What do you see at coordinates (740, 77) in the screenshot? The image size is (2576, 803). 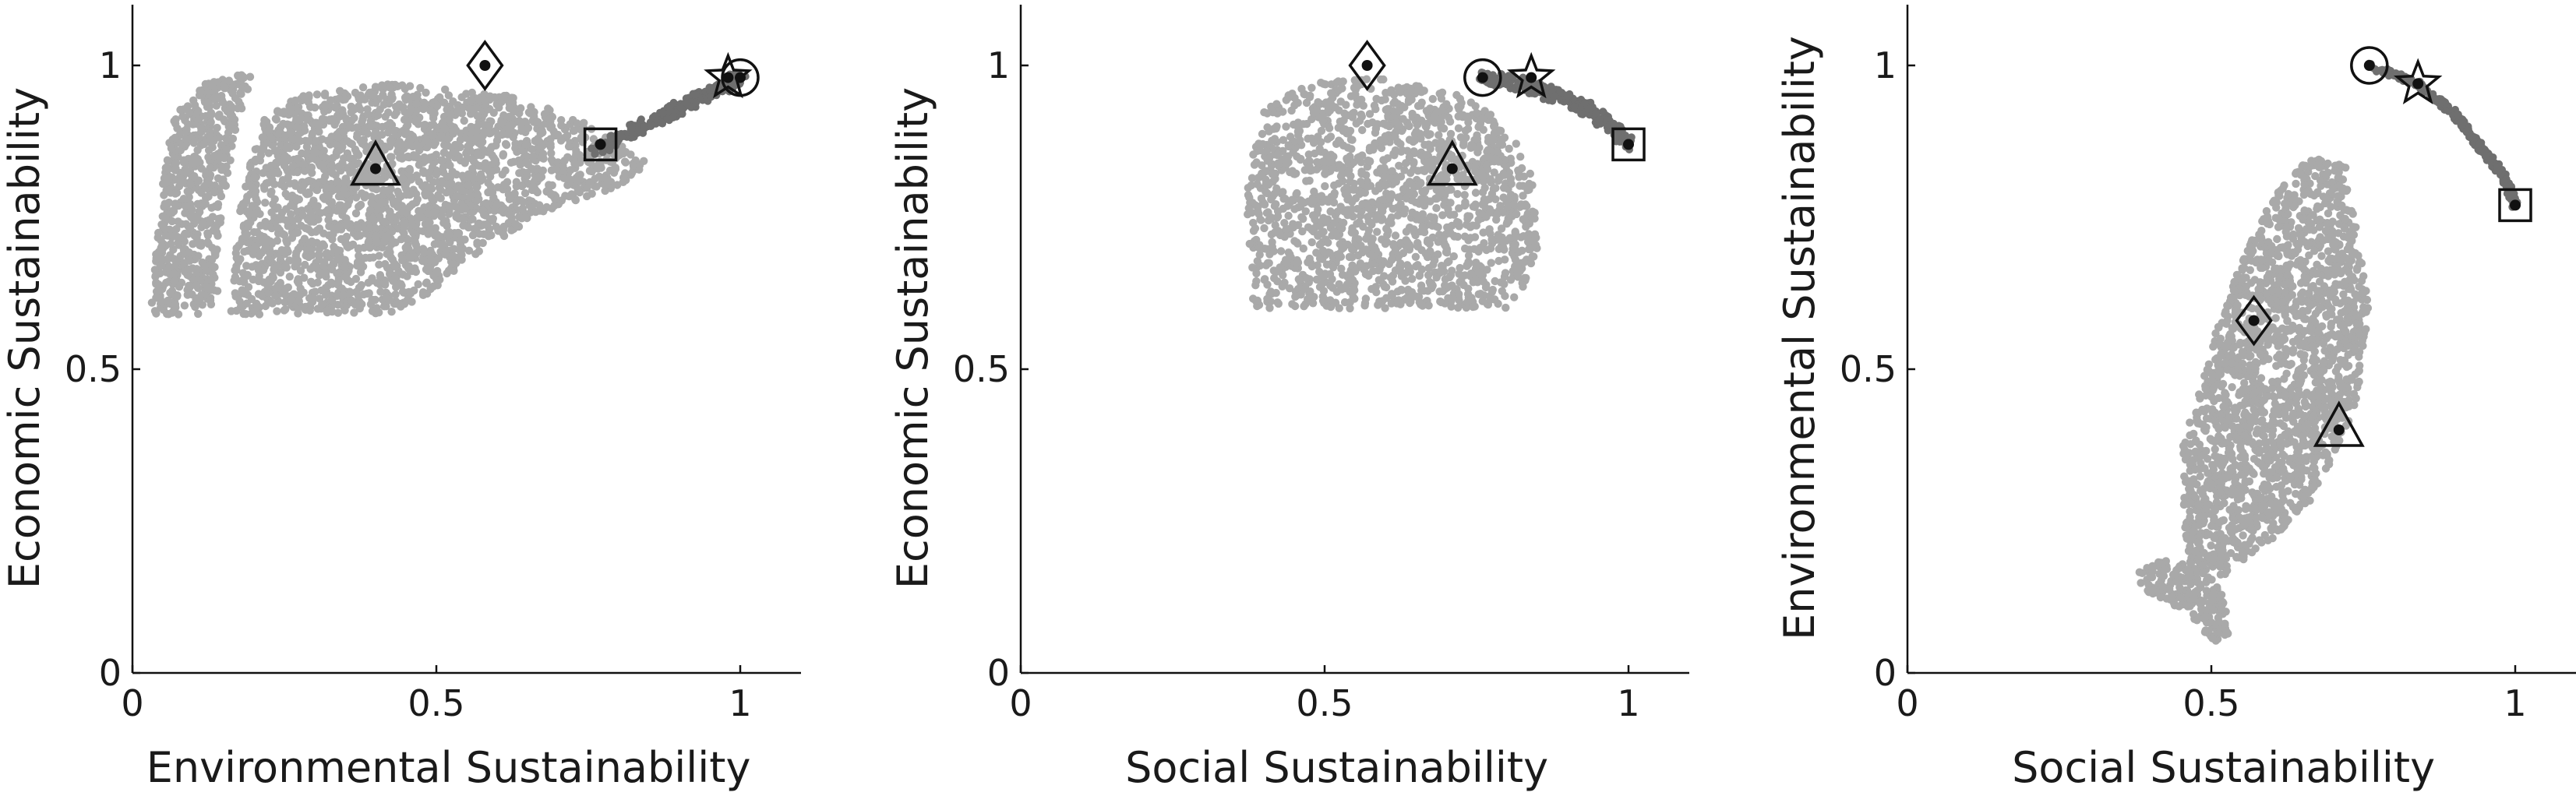 I see `highlighted-point-circle` at bounding box center [740, 77].